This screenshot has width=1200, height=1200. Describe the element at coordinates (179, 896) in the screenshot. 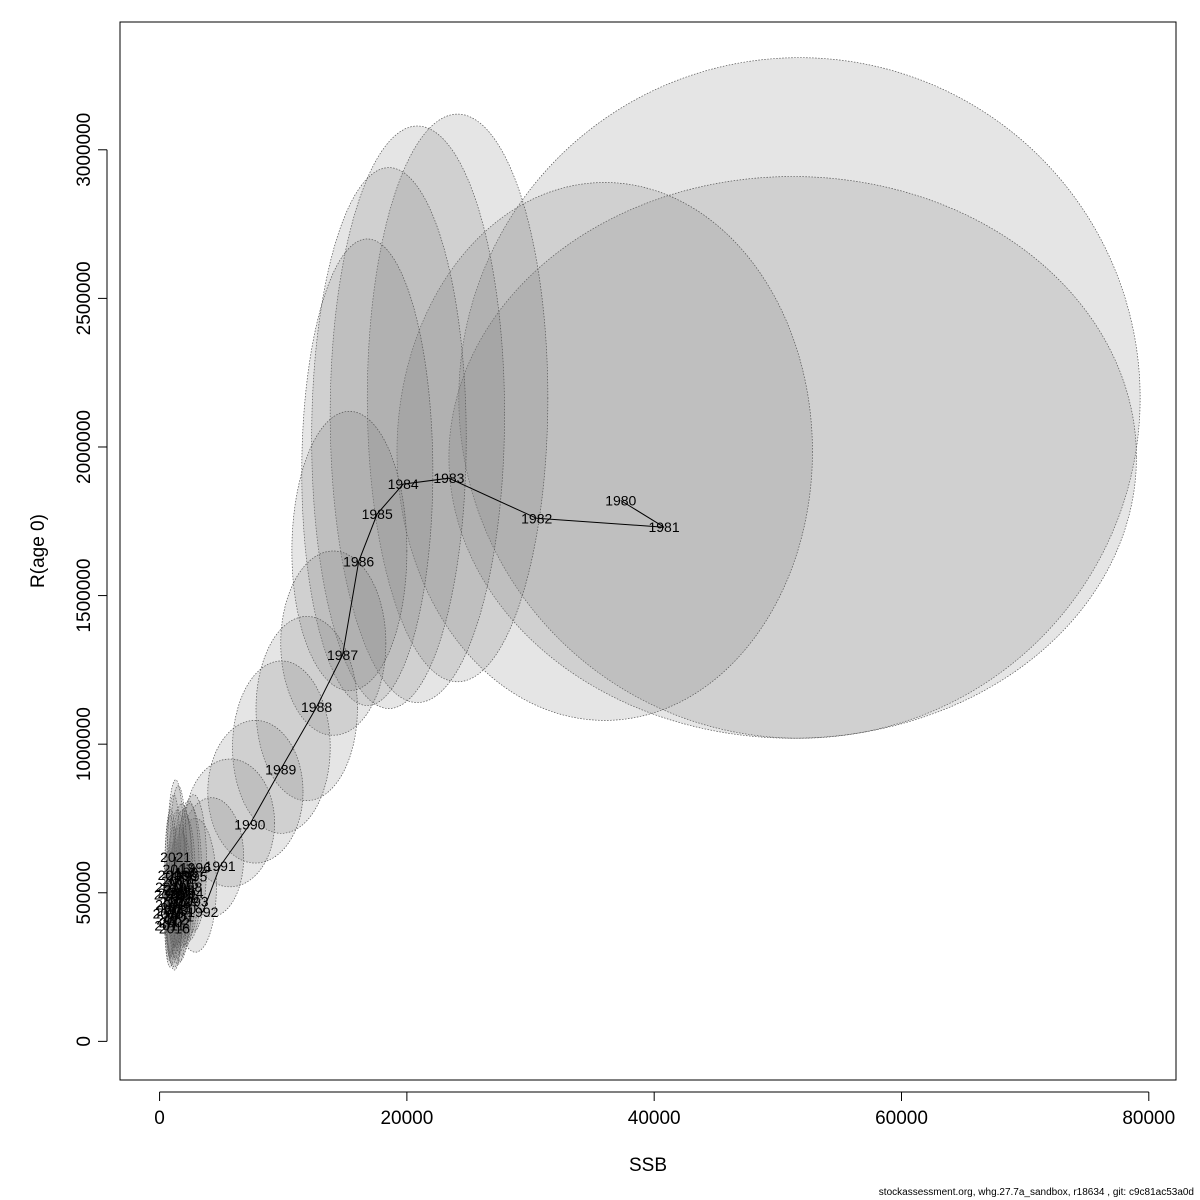

I see `point-label-2014: 2014` at that location.